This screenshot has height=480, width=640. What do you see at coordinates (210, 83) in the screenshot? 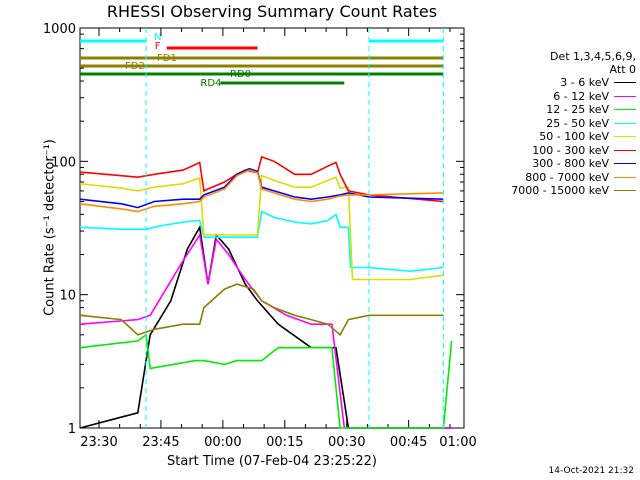
I see `annotation-label-rd4: RD4` at bounding box center [210, 83].